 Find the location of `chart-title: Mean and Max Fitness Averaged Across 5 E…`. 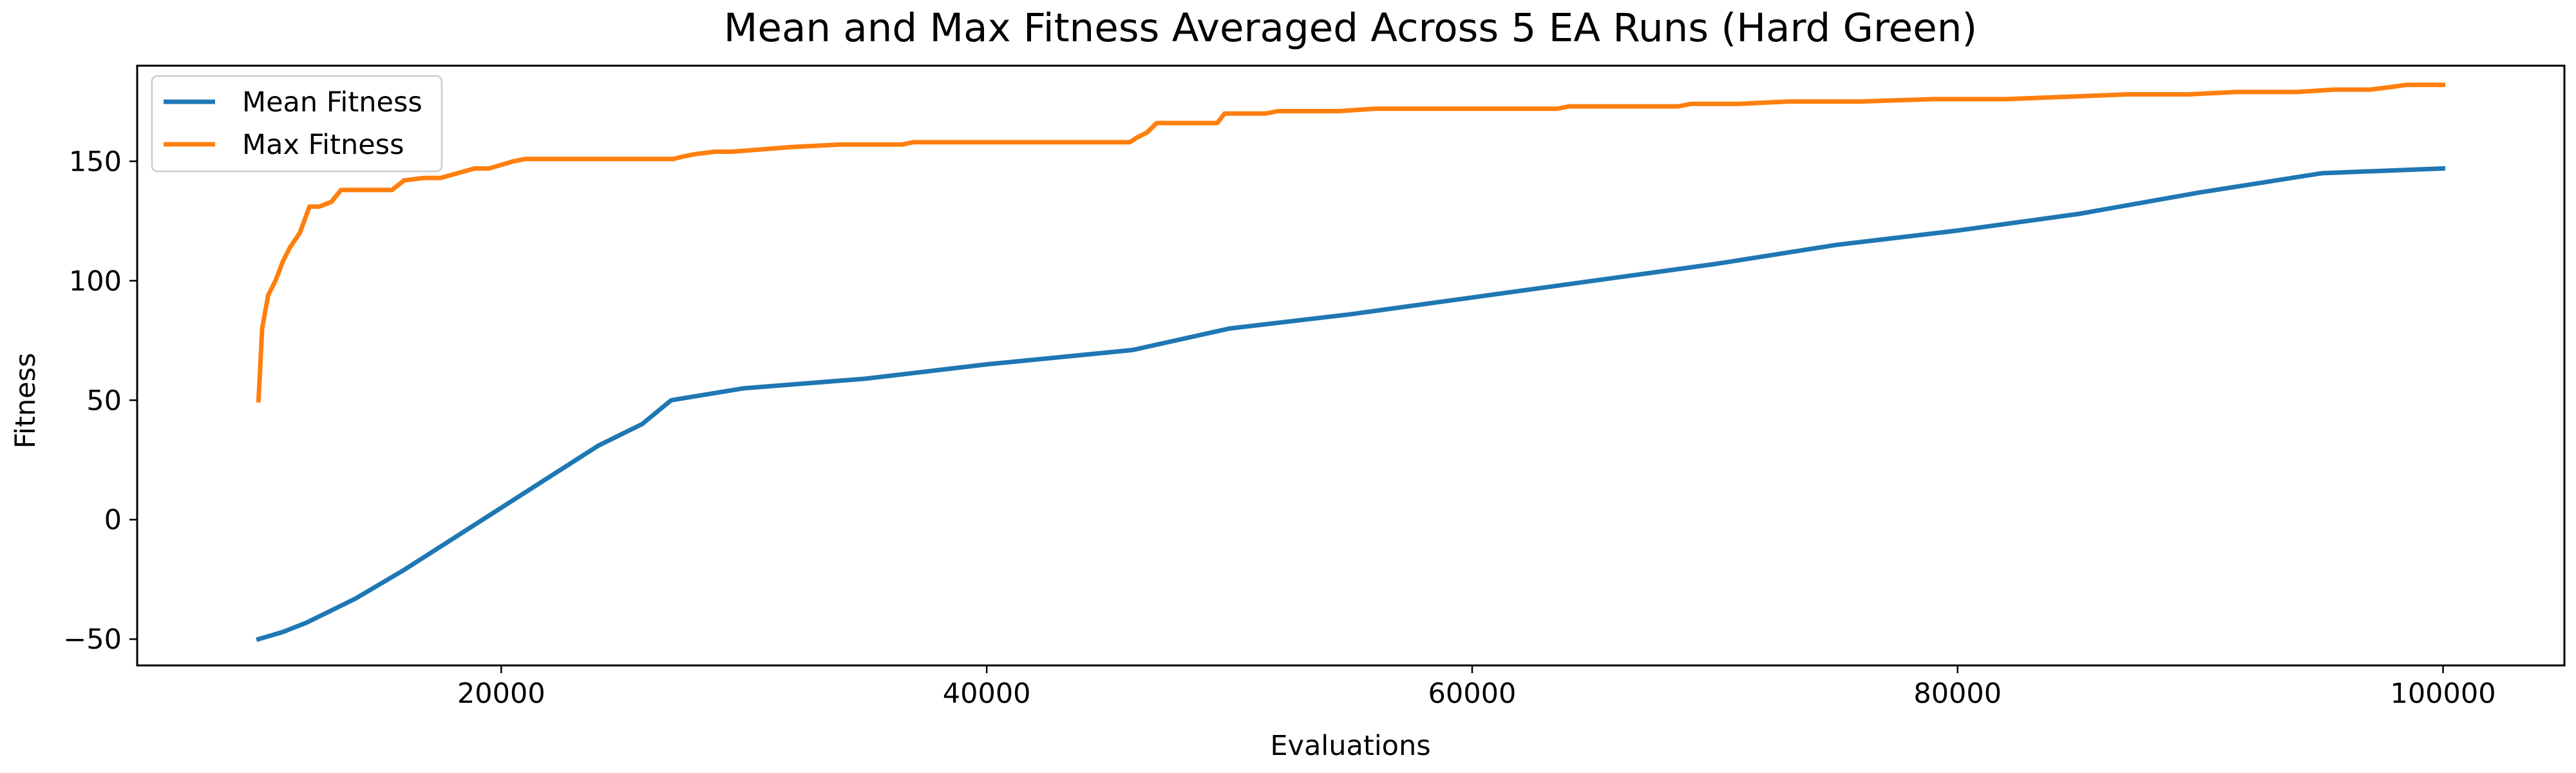

chart-title: Mean and Max Fitness Averaged Across 5 E… is located at coordinates (1351, 28).